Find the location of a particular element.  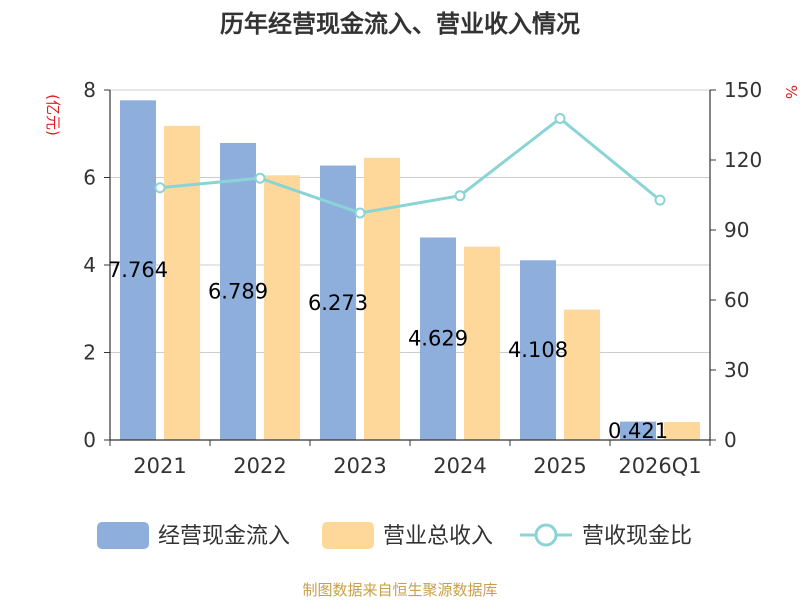

data-label-cash-inflow: 4.108 is located at coordinates (538, 350).